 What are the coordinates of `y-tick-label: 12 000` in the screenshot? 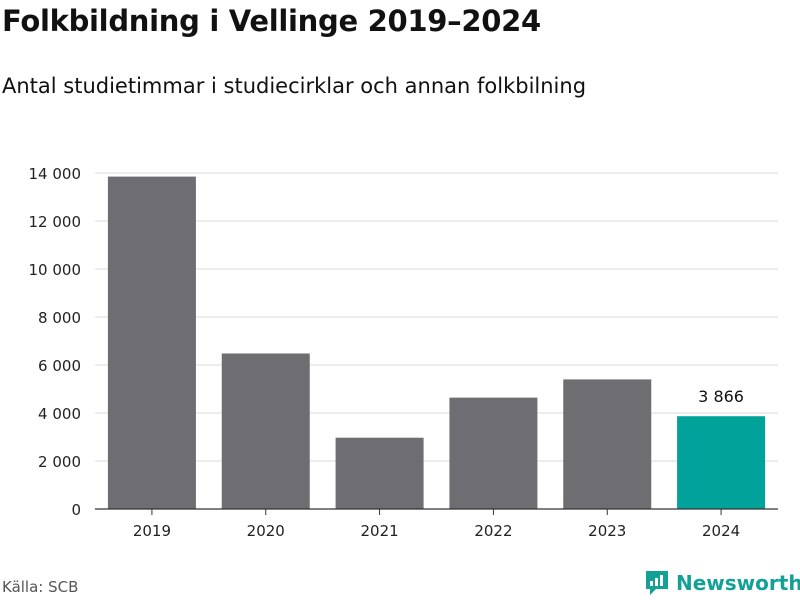 It's located at (55, 222).